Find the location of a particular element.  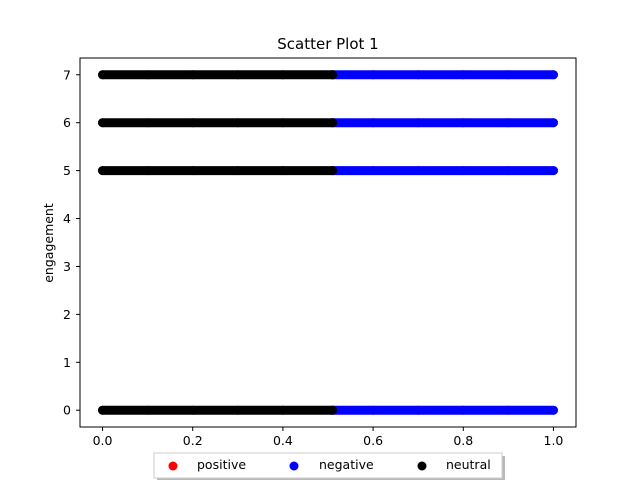

y-tick-label: 6 is located at coordinates (67, 122).